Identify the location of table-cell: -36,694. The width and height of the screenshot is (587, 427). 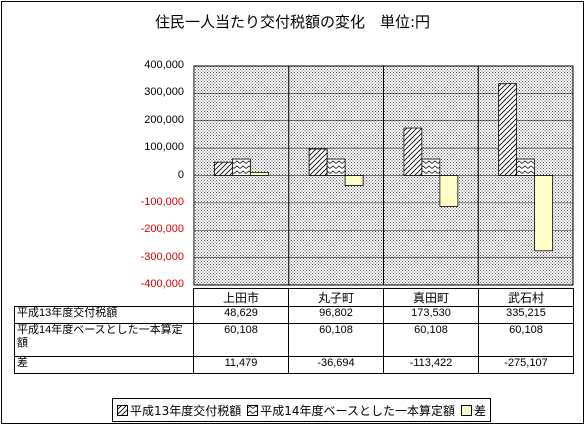
(336, 365).